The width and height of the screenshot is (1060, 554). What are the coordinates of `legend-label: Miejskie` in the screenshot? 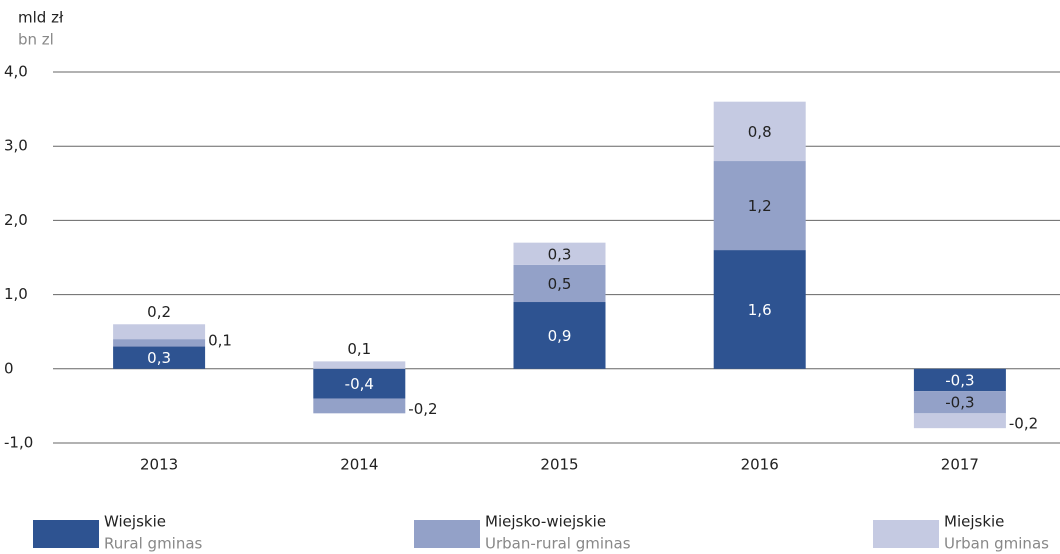 It's located at (974, 522).